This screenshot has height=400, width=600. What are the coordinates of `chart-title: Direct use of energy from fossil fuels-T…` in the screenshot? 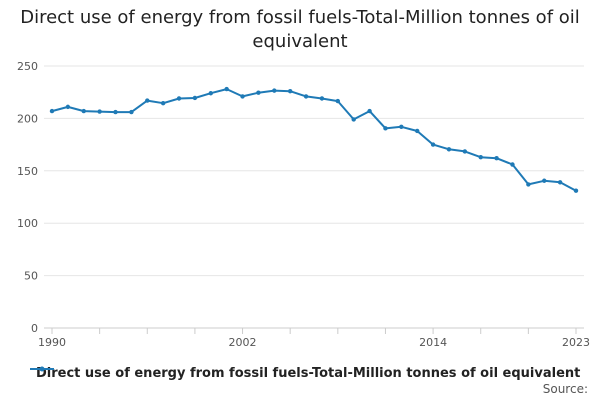 It's located at (300, 29).